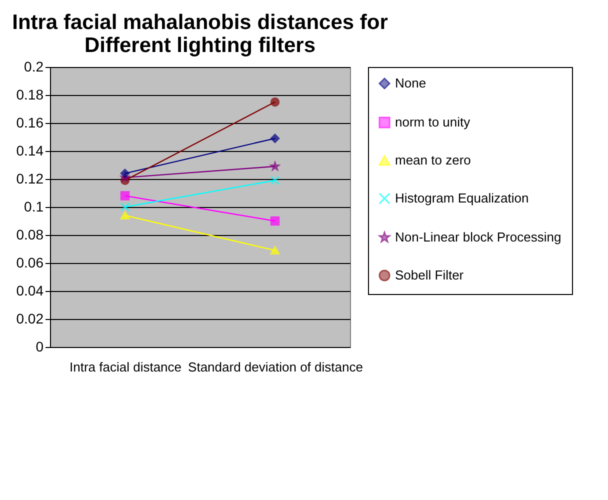 The image size is (608, 500). Describe the element at coordinates (34, 206) in the screenshot. I see `y-tick-label: 0.1` at that location.